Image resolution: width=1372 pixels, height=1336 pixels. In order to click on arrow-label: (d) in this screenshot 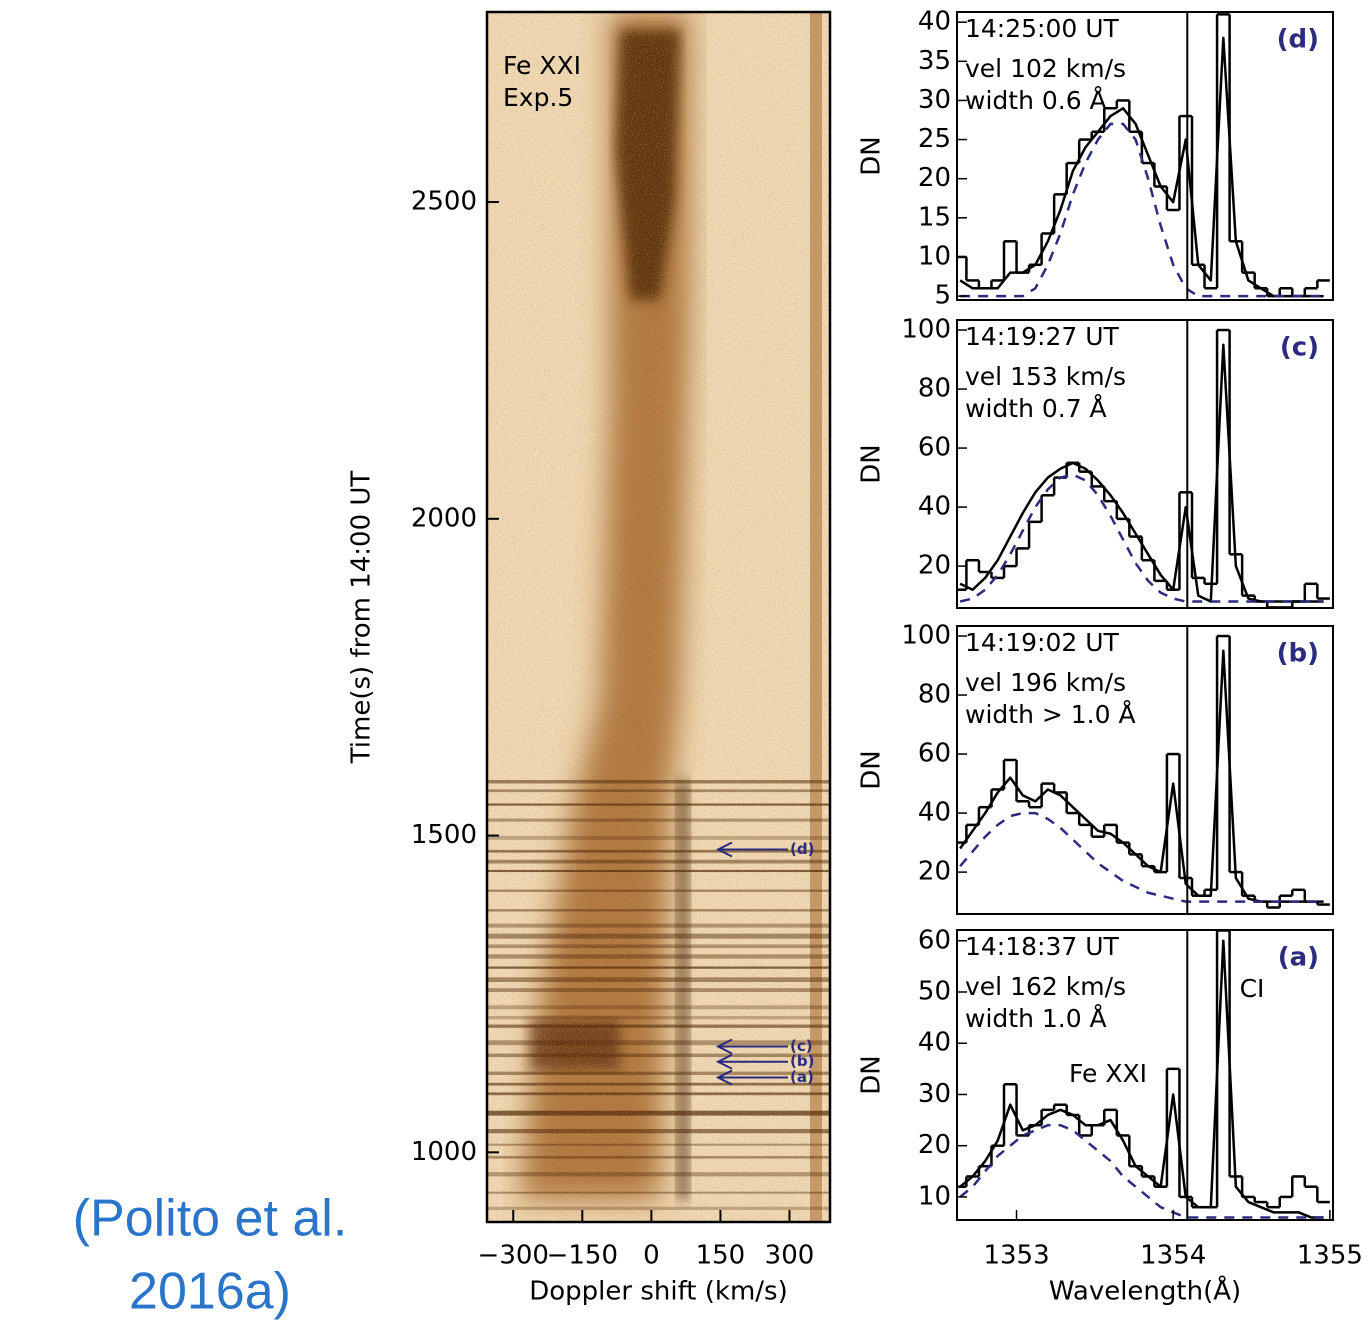, I will do `click(802, 849)`.